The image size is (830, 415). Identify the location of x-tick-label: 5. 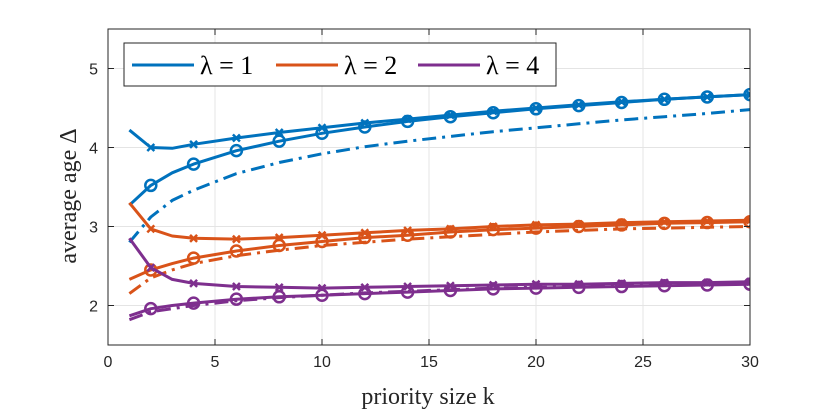
(215, 362).